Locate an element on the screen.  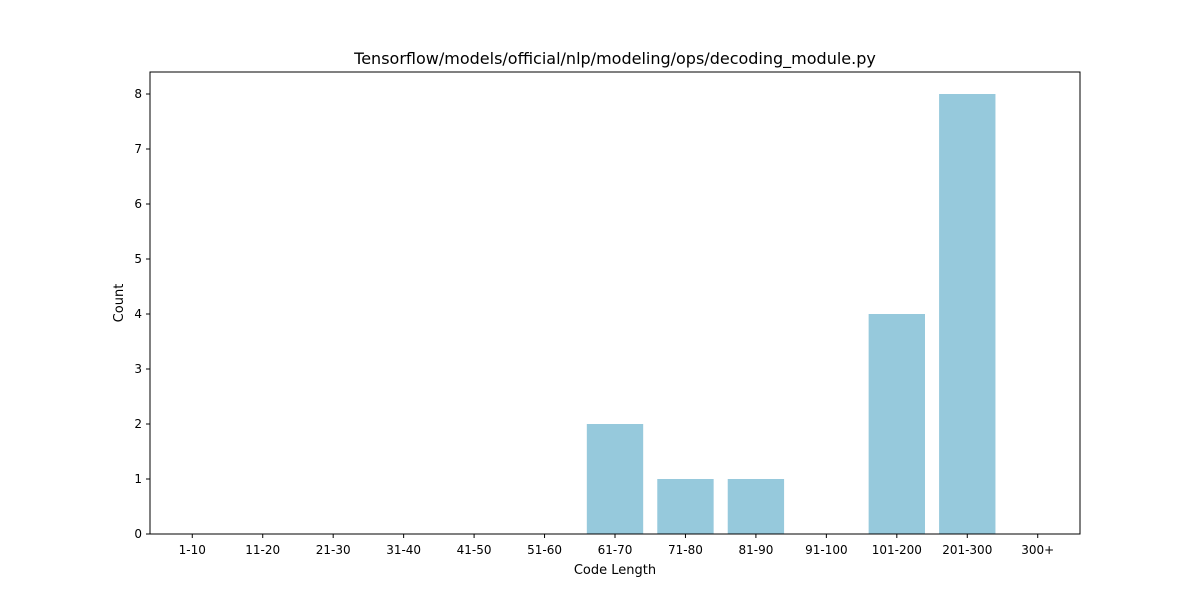
x-tick-label: 61-70 is located at coordinates (615, 550).